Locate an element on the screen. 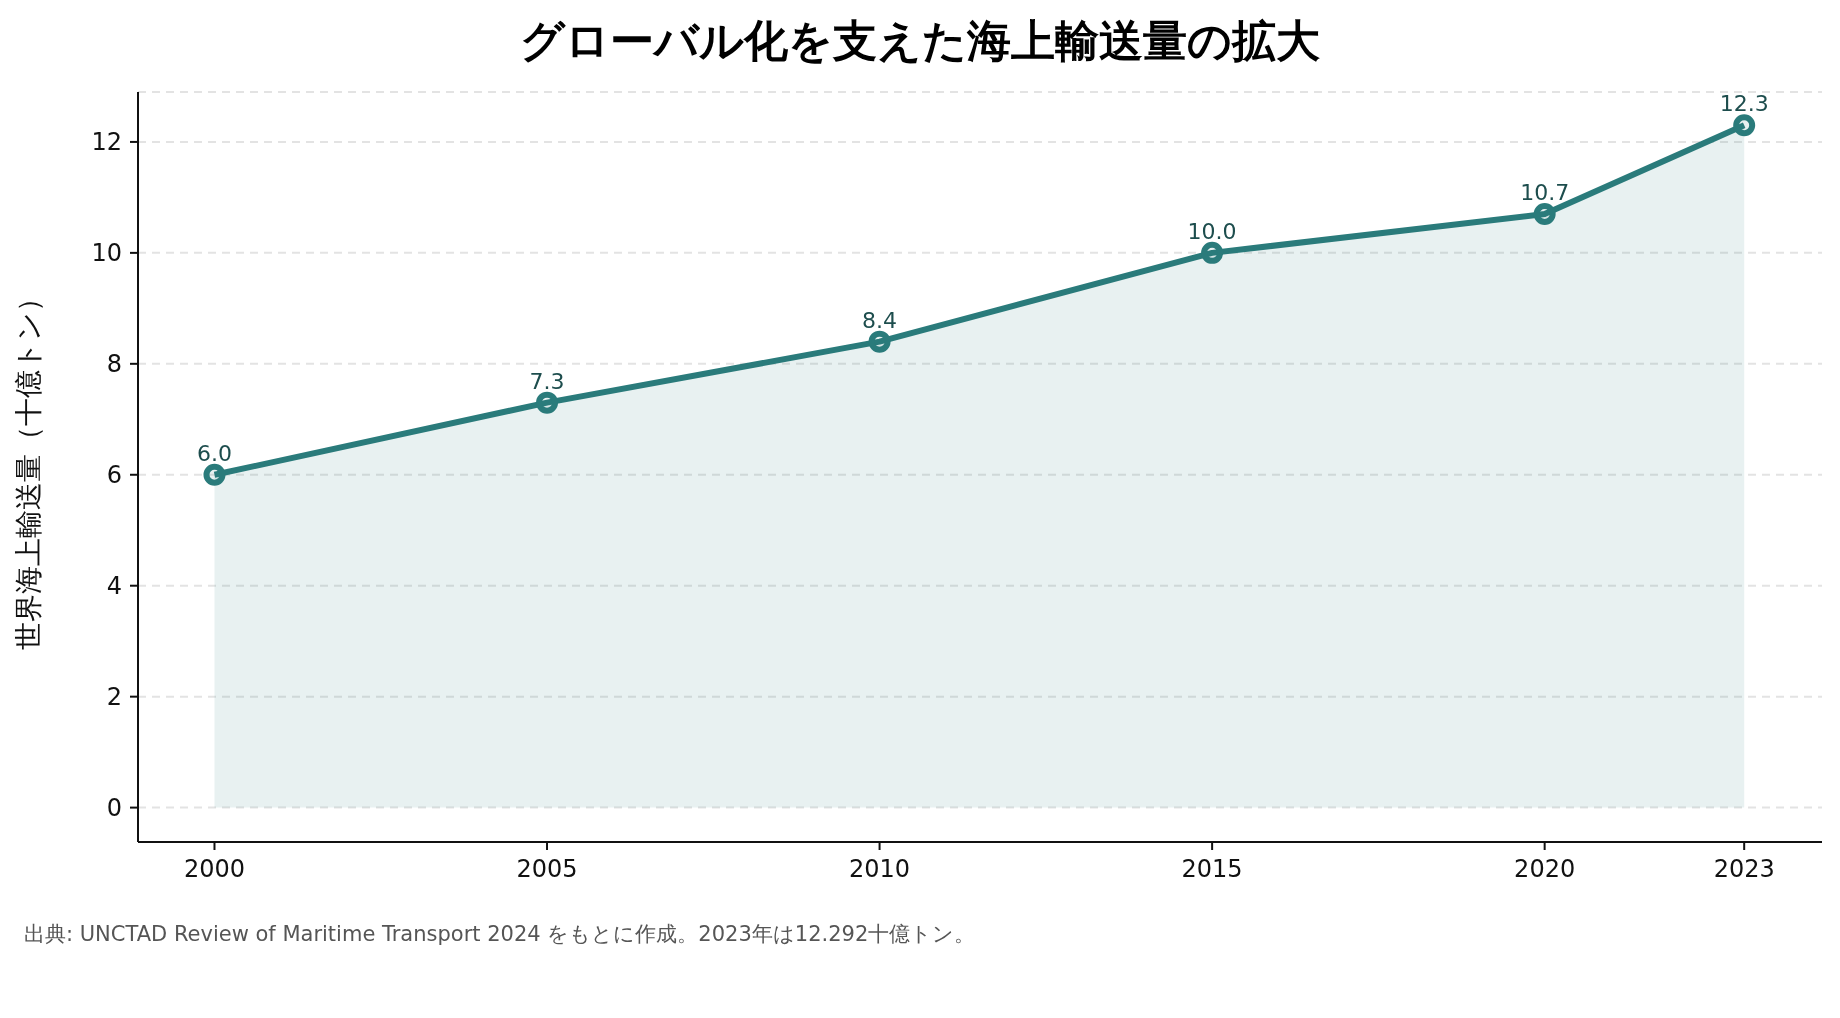  x-tick-label: 2015 is located at coordinates (1212, 869).